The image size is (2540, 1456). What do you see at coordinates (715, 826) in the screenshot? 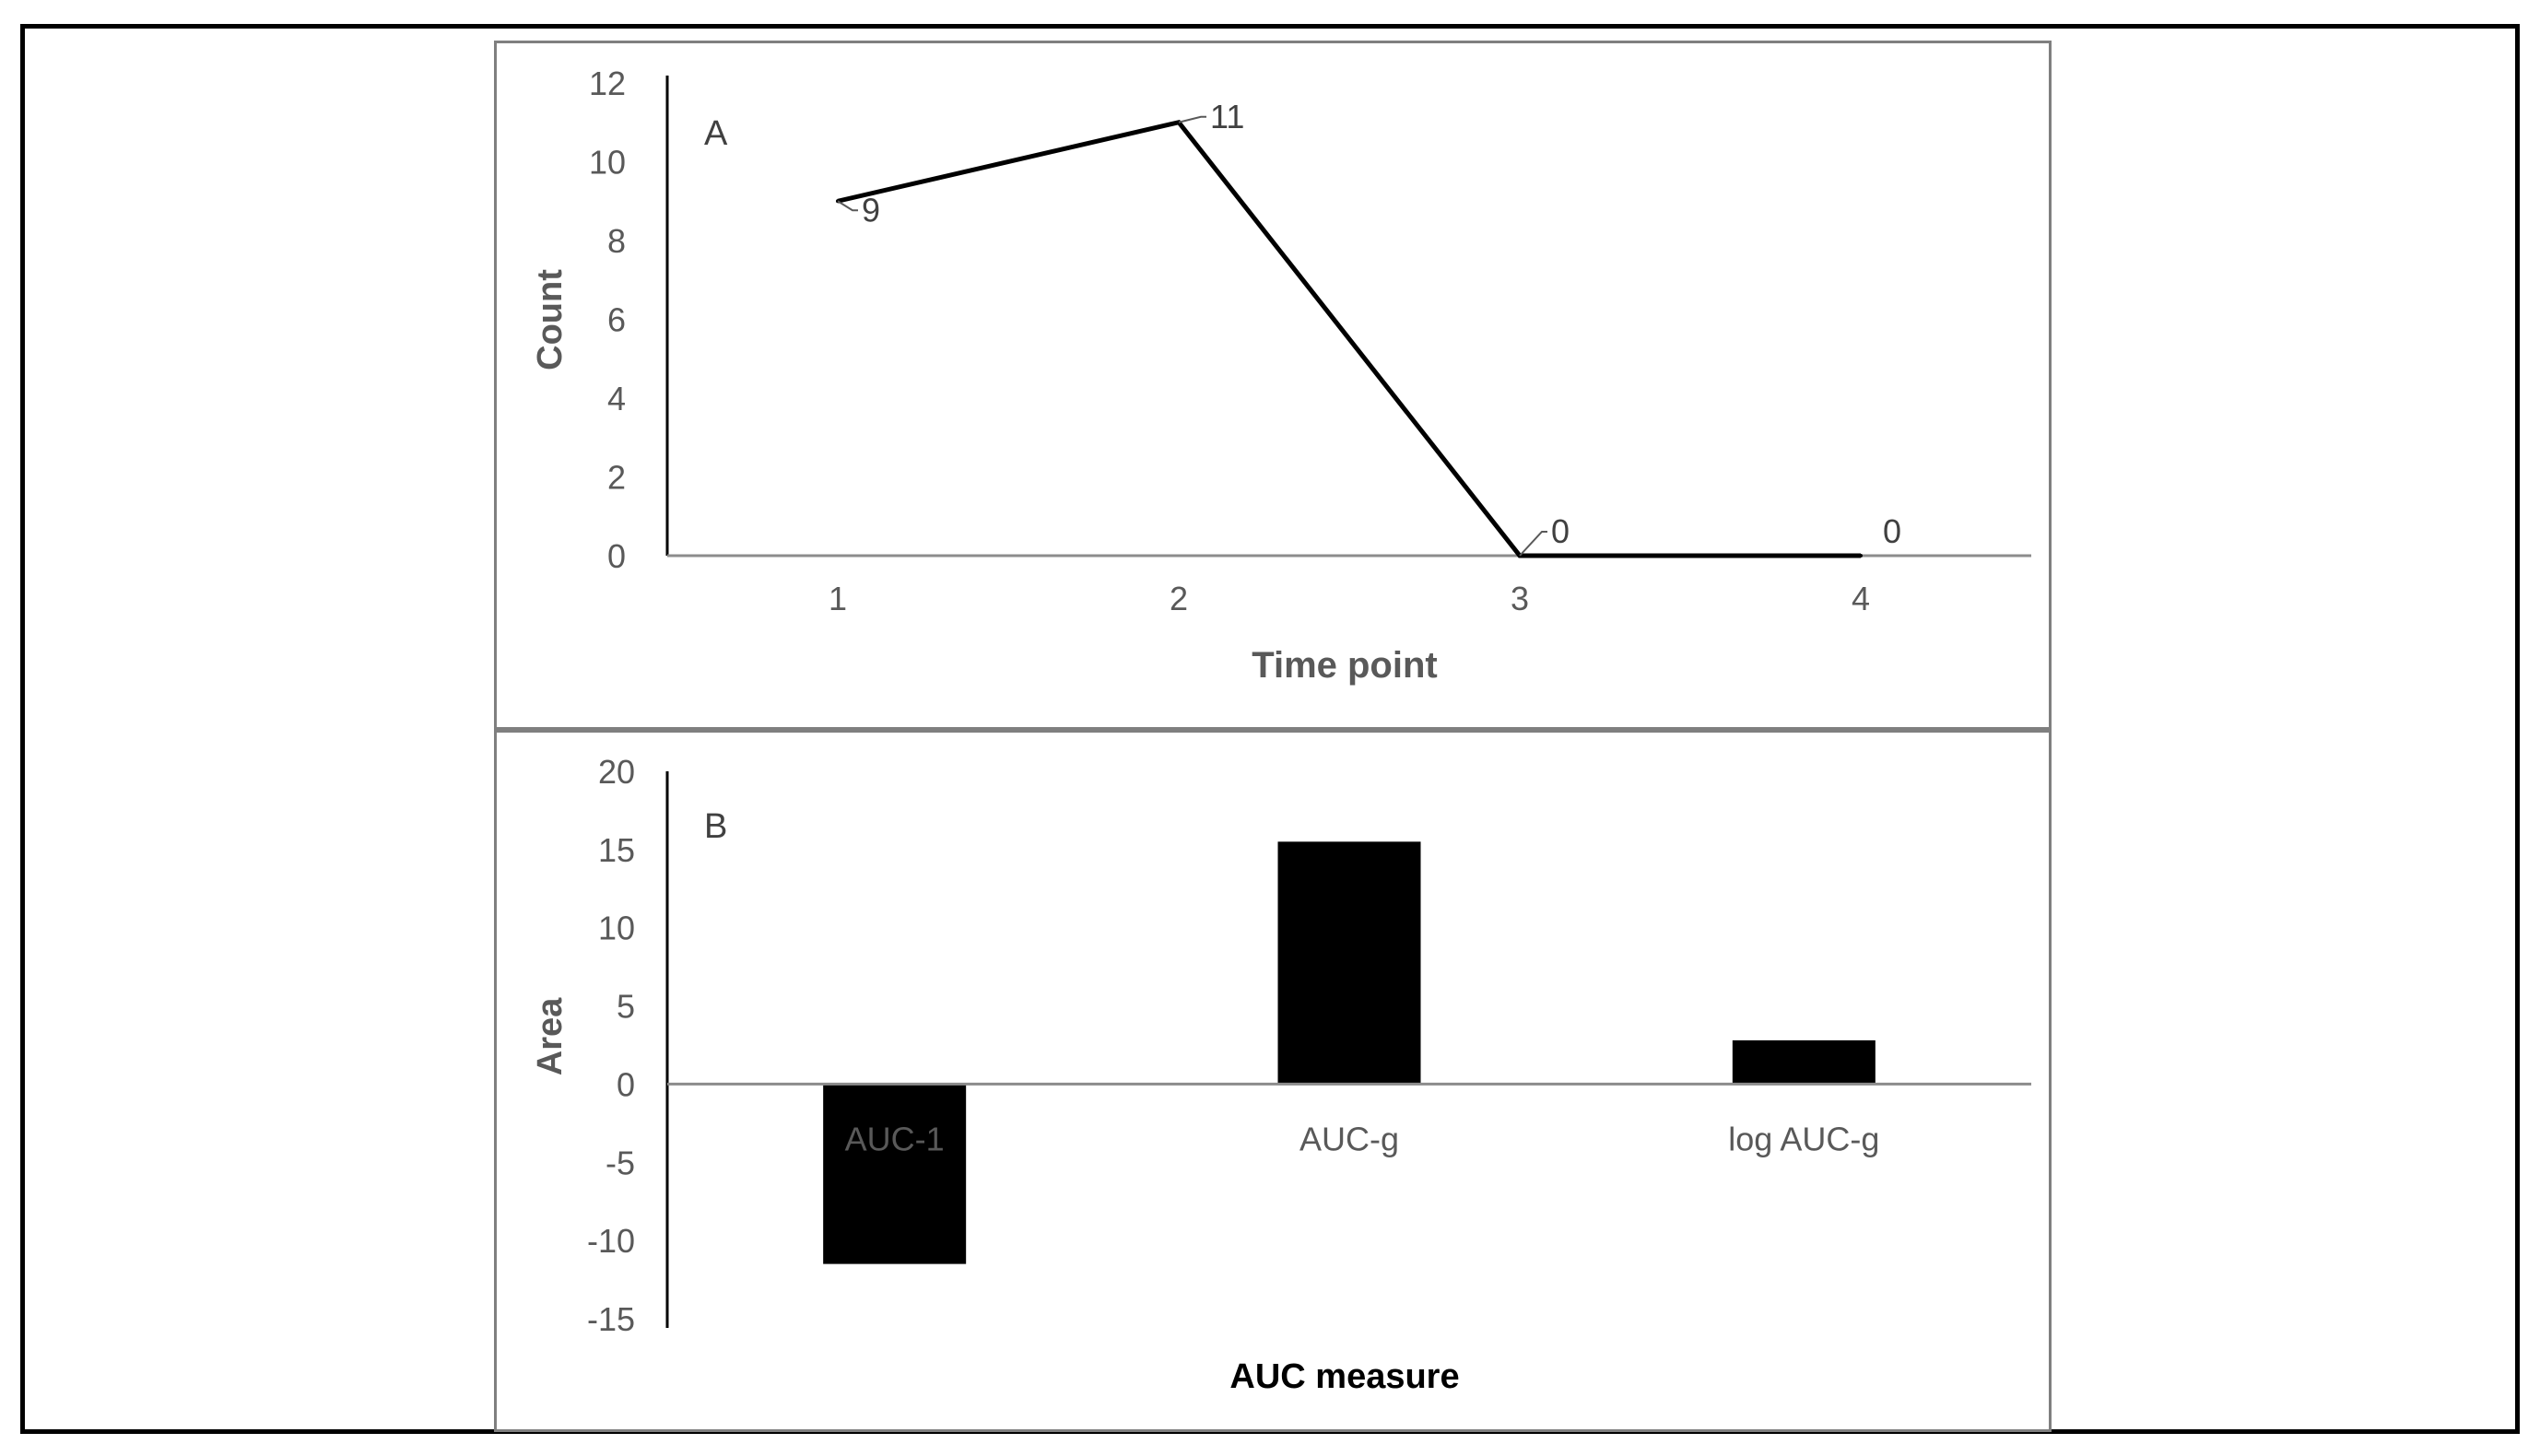
I see `panel-label-b: B` at bounding box center [715, 826].